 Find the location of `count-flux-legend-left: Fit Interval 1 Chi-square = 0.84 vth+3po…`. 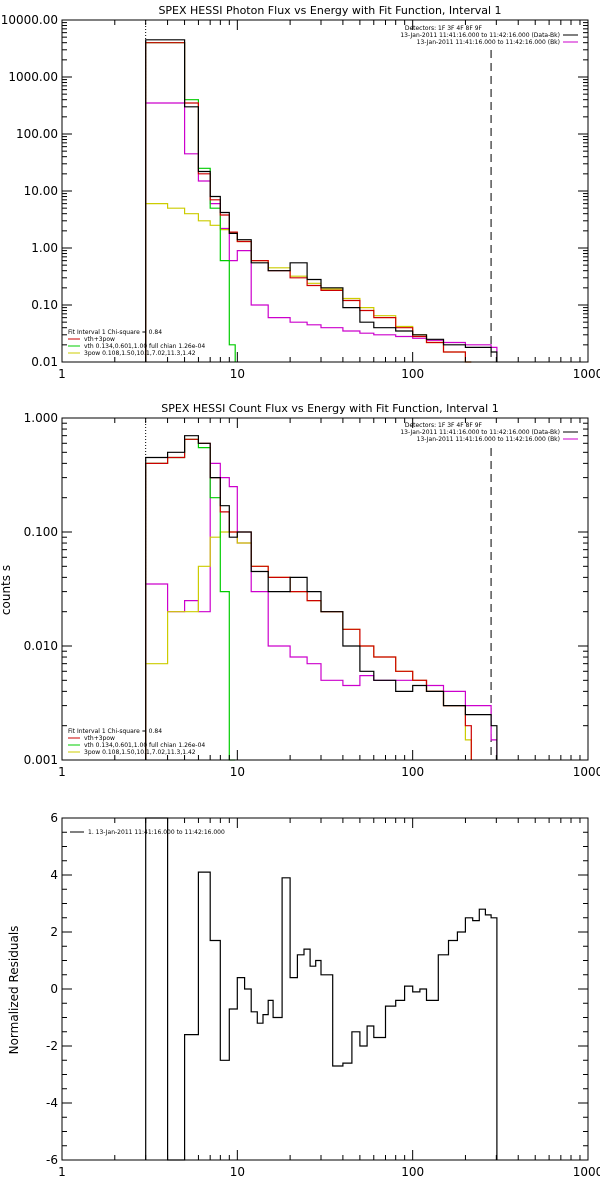

count-flux-legend-left: Fit Interval 1 Chi-square = 0.84 vth+3po… is located at coordinates (136, 742).